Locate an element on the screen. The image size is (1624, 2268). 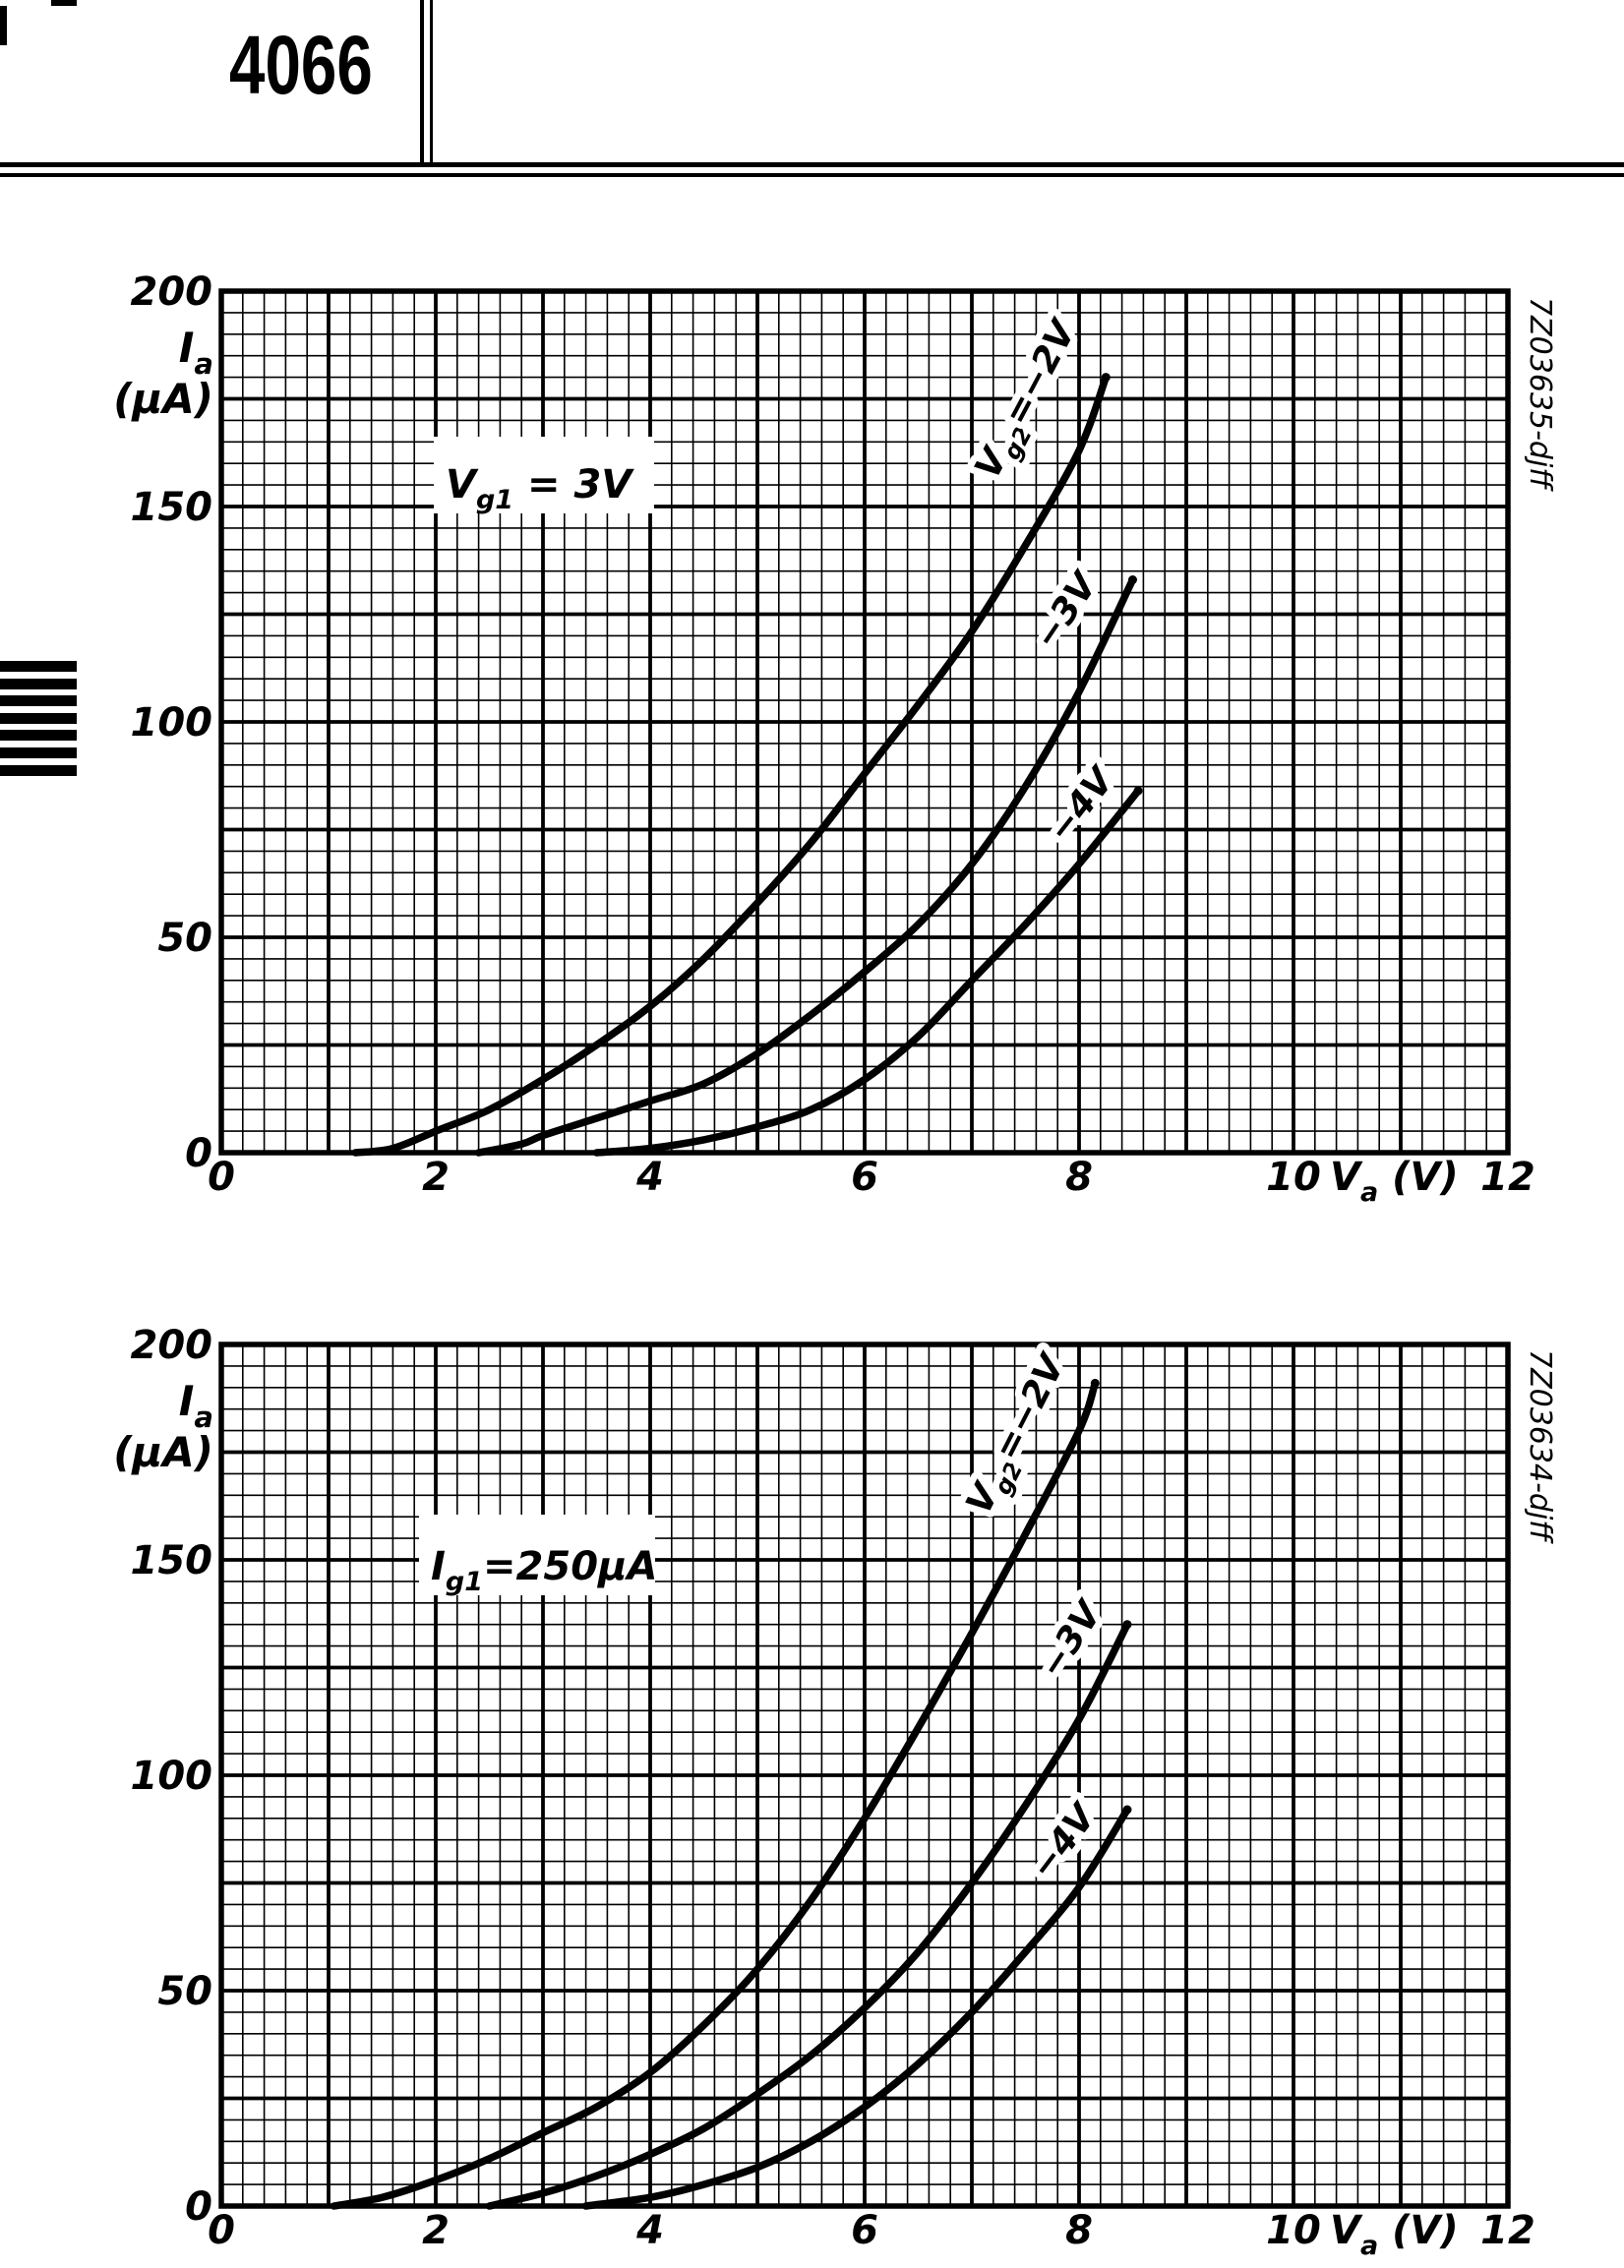
curve-label-0: Vg2=−2V is located at coordinates (1020, 1435).